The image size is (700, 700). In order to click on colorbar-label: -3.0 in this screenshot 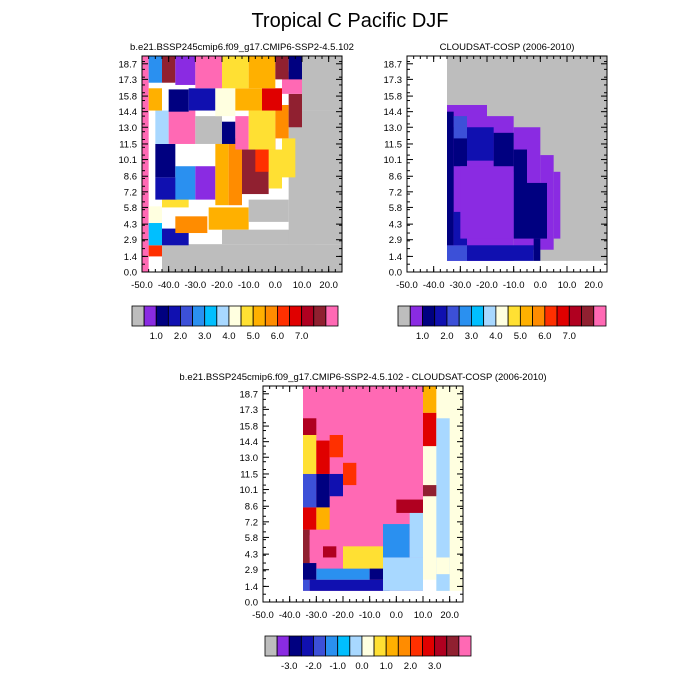, I will do `click(289, 666)`.